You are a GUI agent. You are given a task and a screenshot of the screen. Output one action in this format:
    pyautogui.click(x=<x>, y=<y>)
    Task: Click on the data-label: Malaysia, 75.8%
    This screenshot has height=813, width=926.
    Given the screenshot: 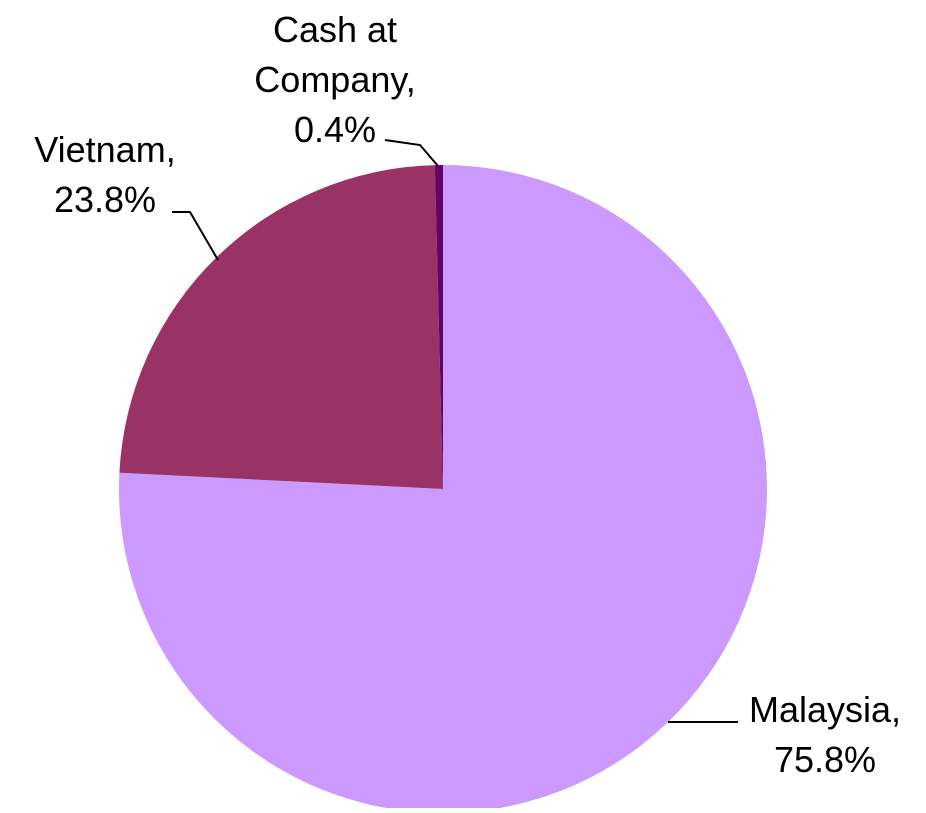 What is the action you would take?
    pyautogui.click(x=825, y=734)
    